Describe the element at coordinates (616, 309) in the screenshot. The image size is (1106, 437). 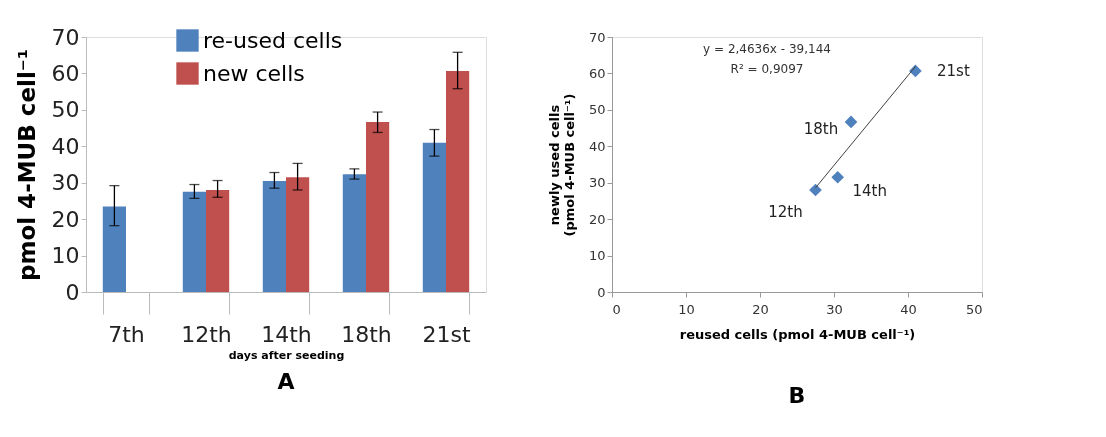
I see `x-tick-label: 0` at that location.